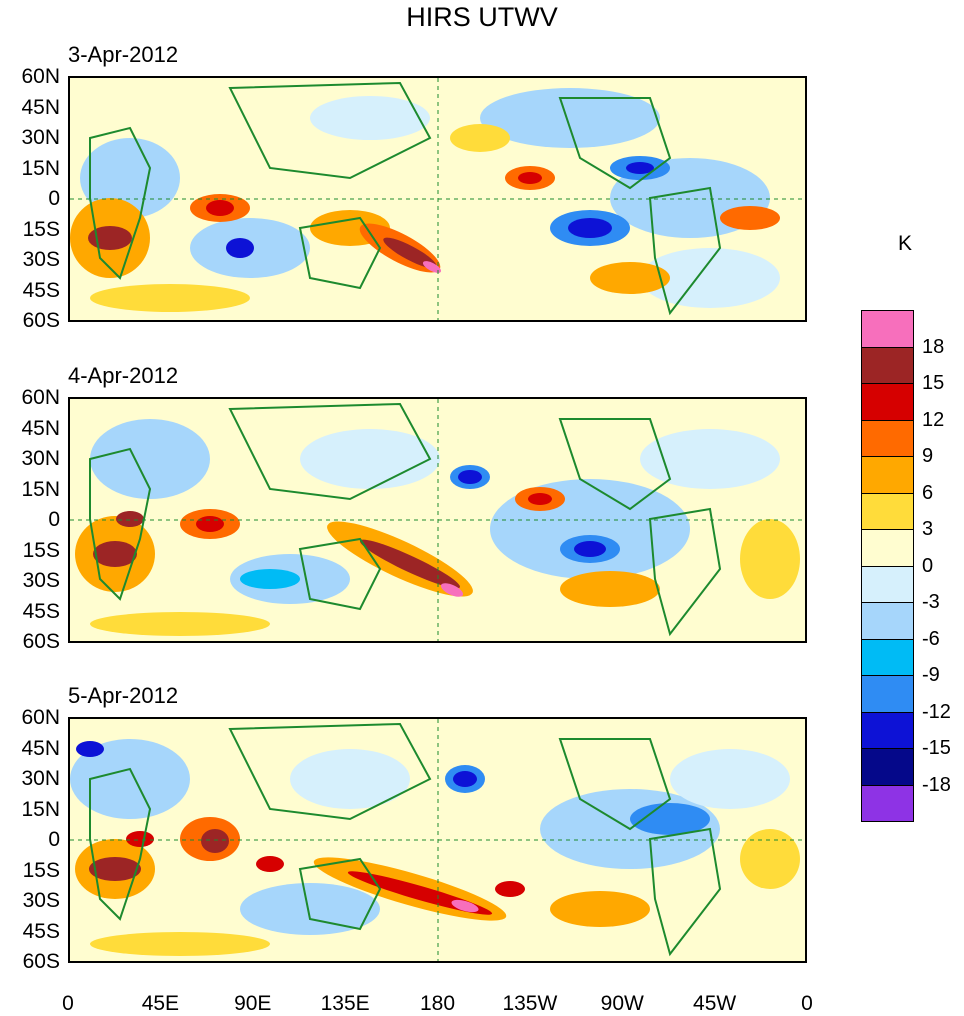 The width and height of the screenshot is (964, 1016). Describe the element at coordinates (933, 419) in the screenshot. I see `colorbar-label: 12` at that location.